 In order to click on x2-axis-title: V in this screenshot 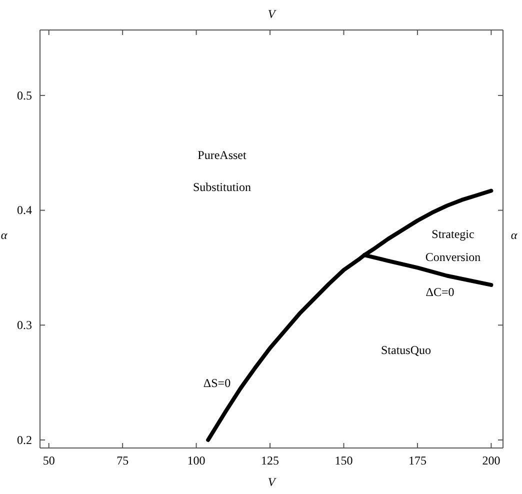, I will do `click(272, 14)`.